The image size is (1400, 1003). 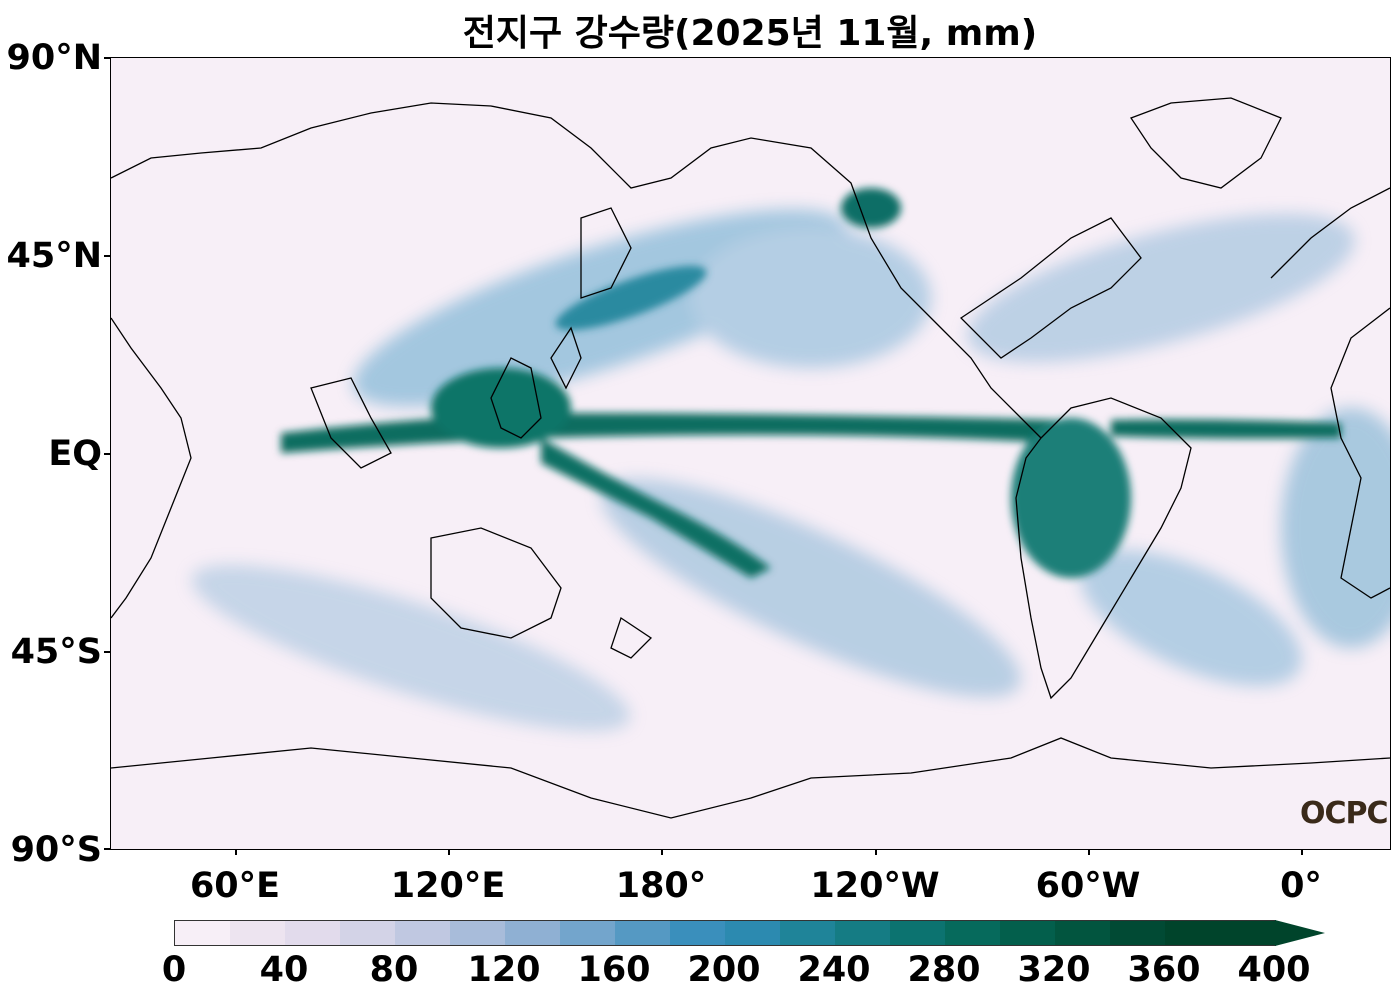 What do you see at coordinates (448, 886) in the screenshot?
I see `x-label-120e: 120°E` at bounding box center [448, 886].